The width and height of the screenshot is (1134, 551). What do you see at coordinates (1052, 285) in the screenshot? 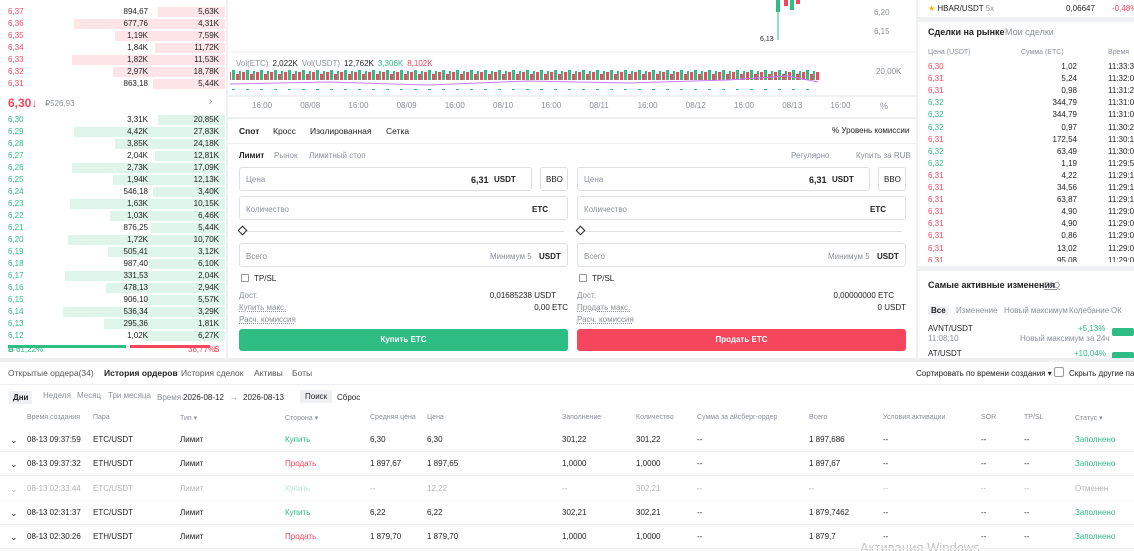
I see `faq: FAQ` at bounding box center [1052, 285].